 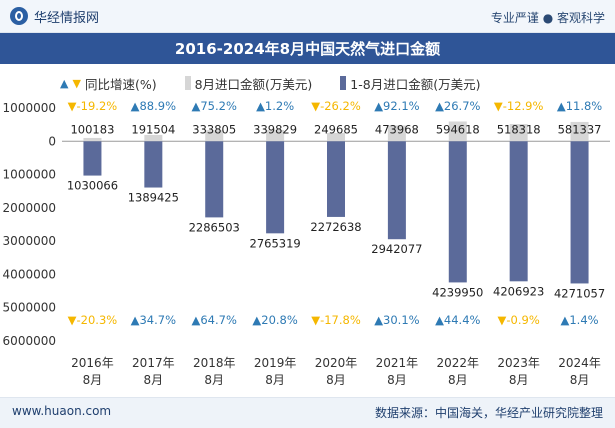 I want to click on data-label-aug: 339829, so click(x=275, y=129).